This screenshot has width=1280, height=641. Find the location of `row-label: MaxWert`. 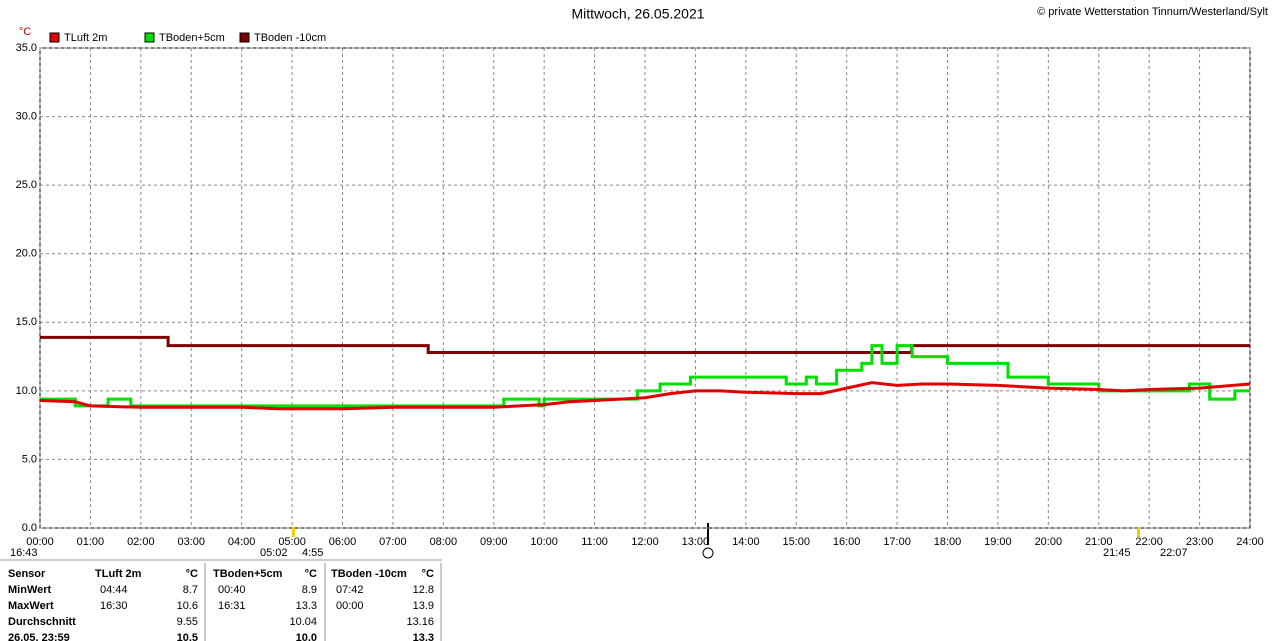

row-label: MaxWert is located at coordinates (31, 606).